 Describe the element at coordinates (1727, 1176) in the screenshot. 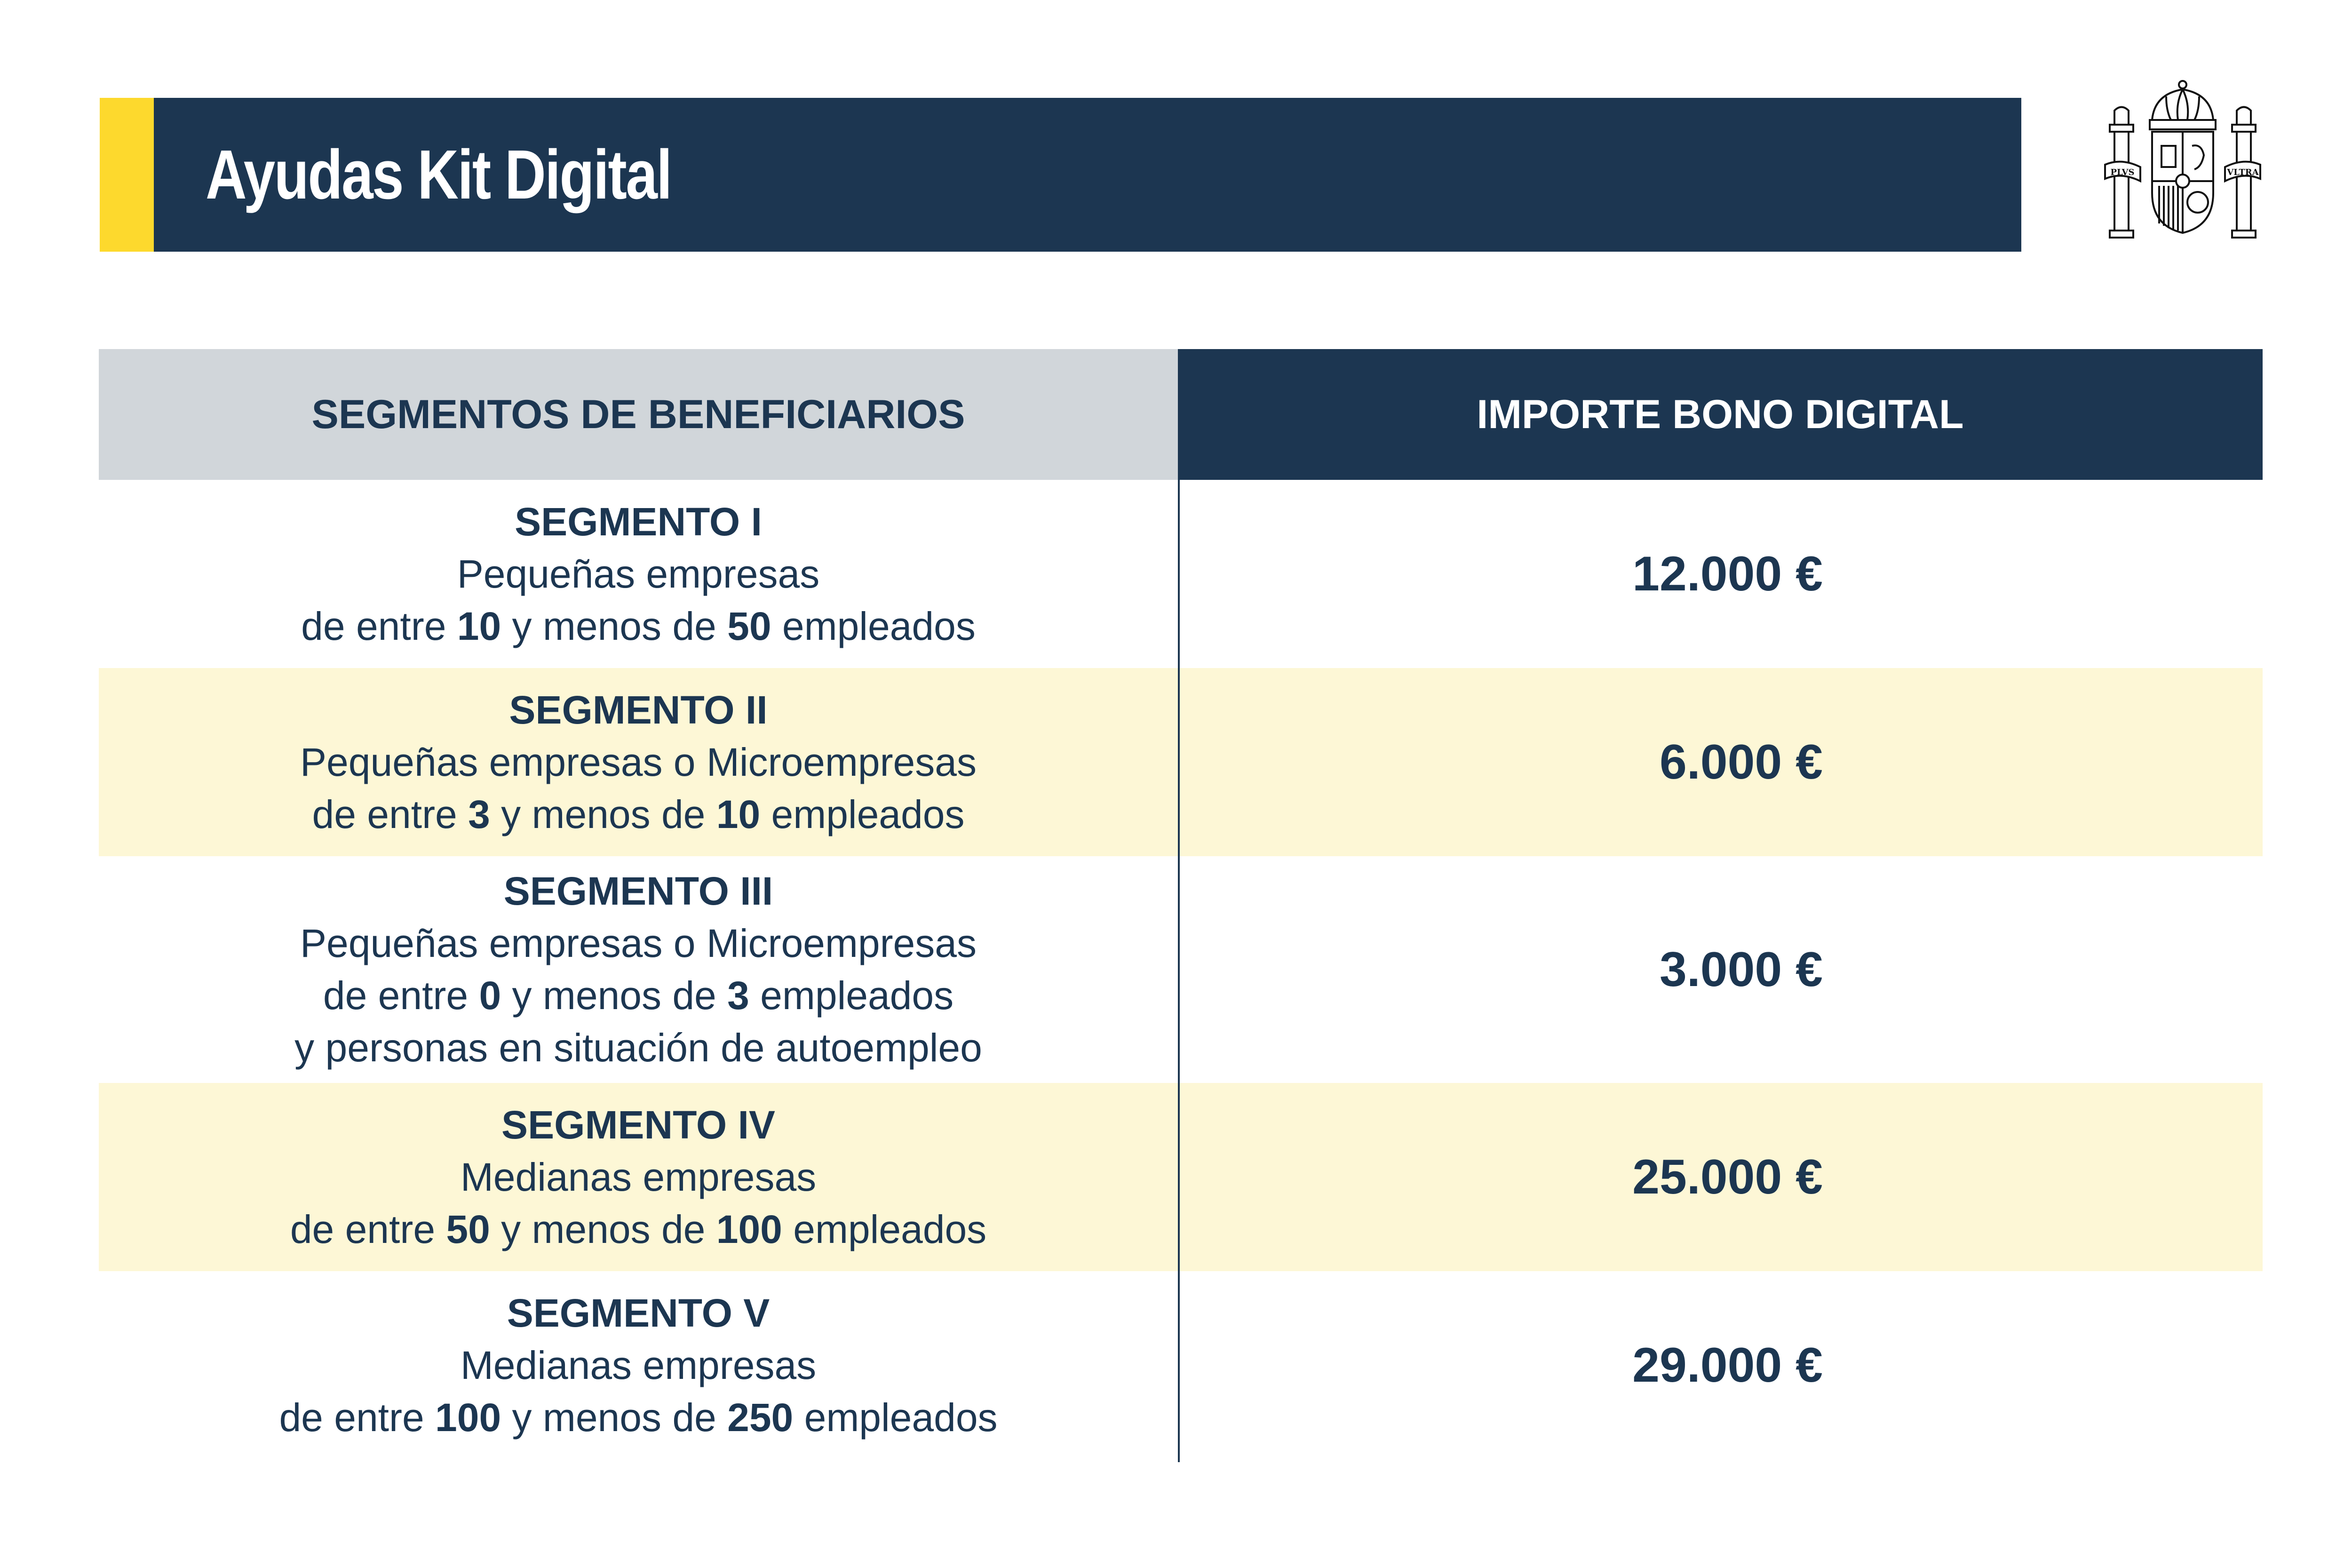

I see `amount-cell: 25.000 €` at that location.